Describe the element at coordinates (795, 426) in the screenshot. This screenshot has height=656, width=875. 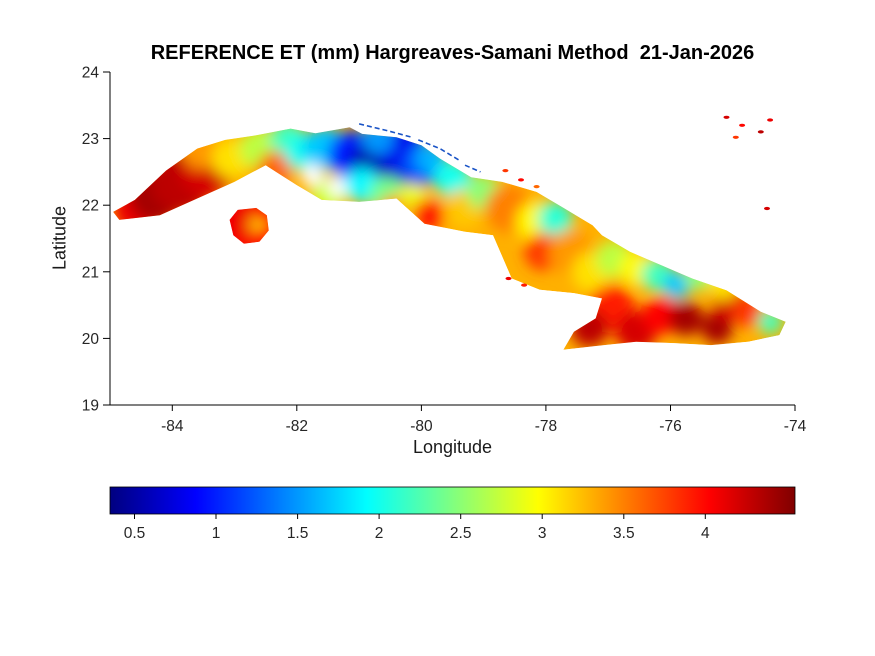
I see `x-tick-label: -74` at that location.